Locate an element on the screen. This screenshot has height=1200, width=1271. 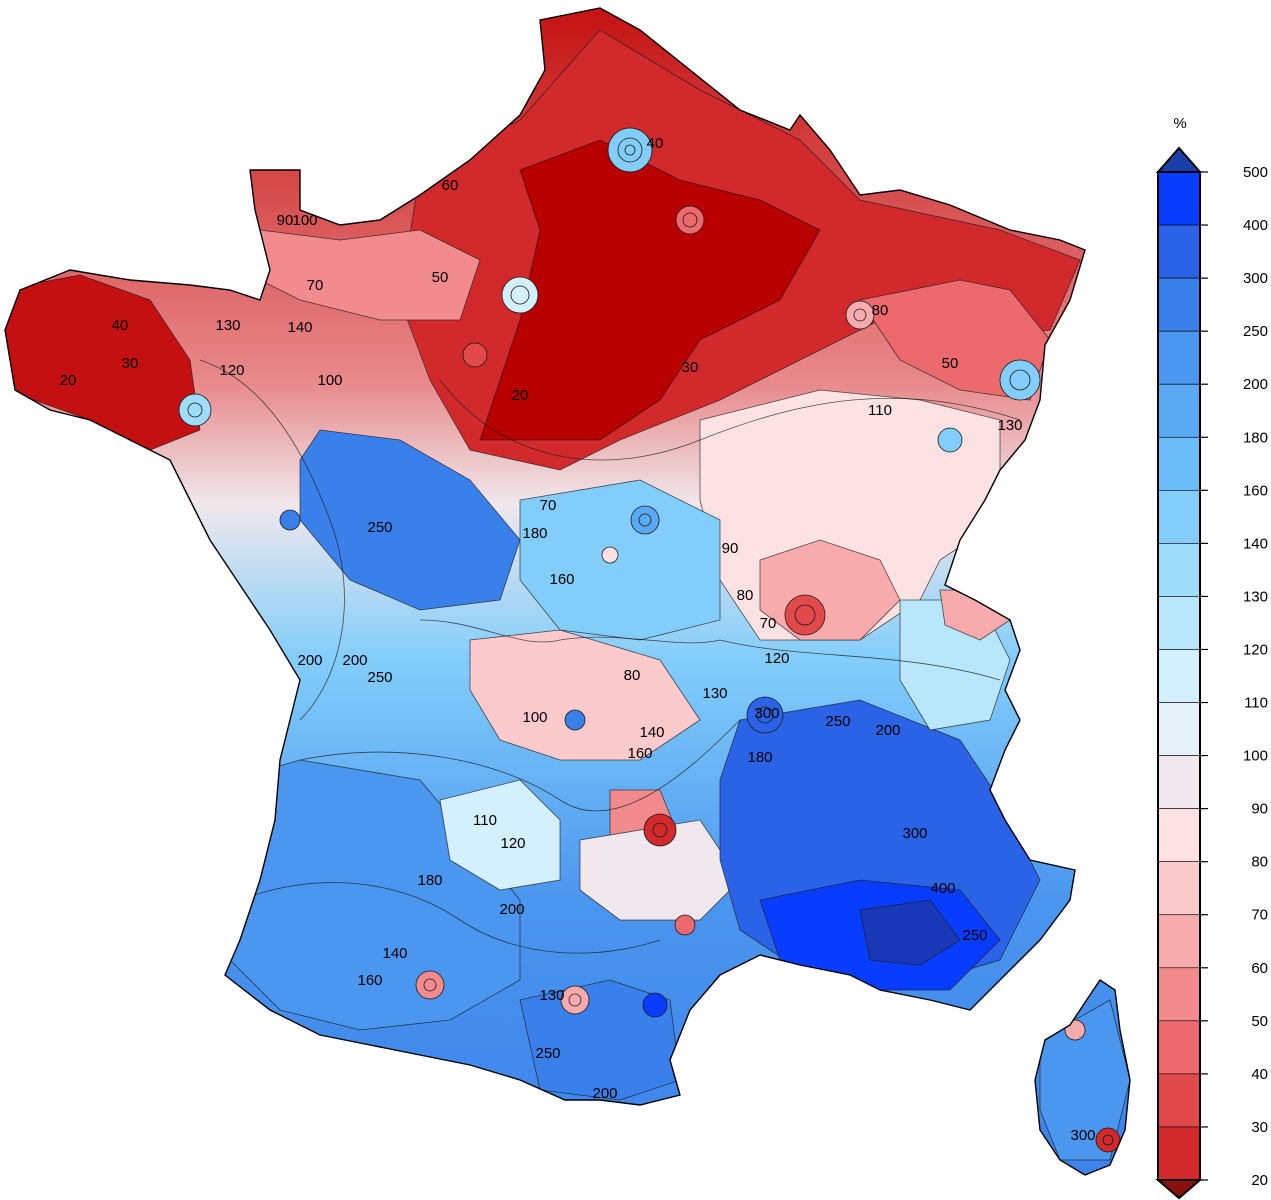
contour-label-aude: 130 is located at coordinates (551, 995).